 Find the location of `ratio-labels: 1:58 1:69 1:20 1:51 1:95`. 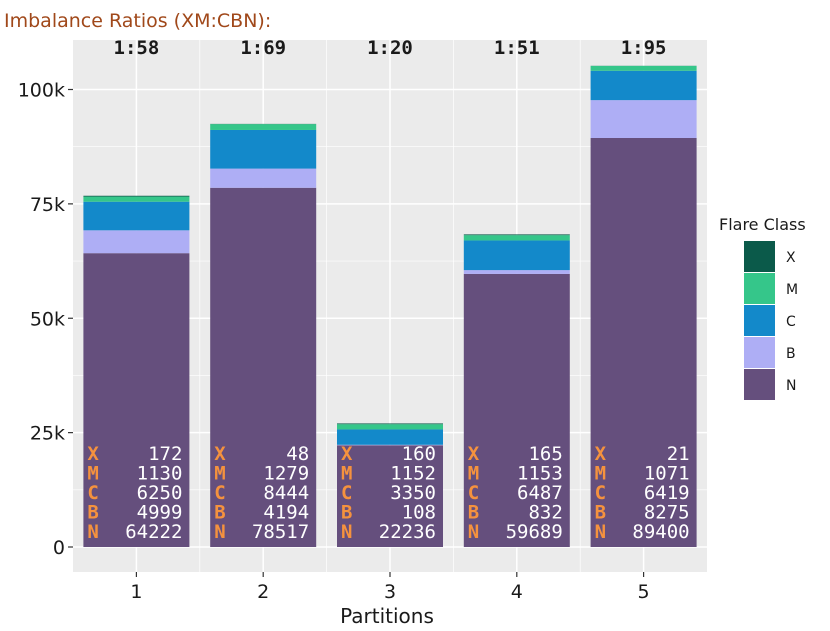

ratio-labels: 1:58 1:69 1:20 1:51 1:95 is located at coordinates (390, 48).